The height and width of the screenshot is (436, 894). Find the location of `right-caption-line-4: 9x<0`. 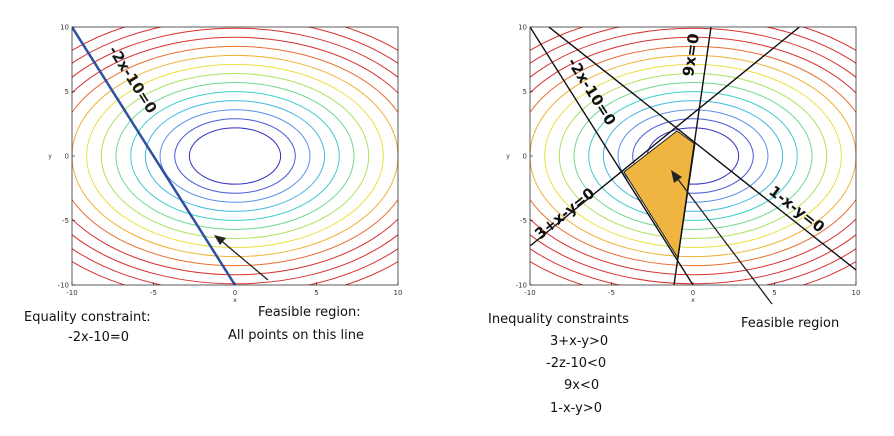

right-caption-line-4: 9x<0 is located at coordinates (581, 385).